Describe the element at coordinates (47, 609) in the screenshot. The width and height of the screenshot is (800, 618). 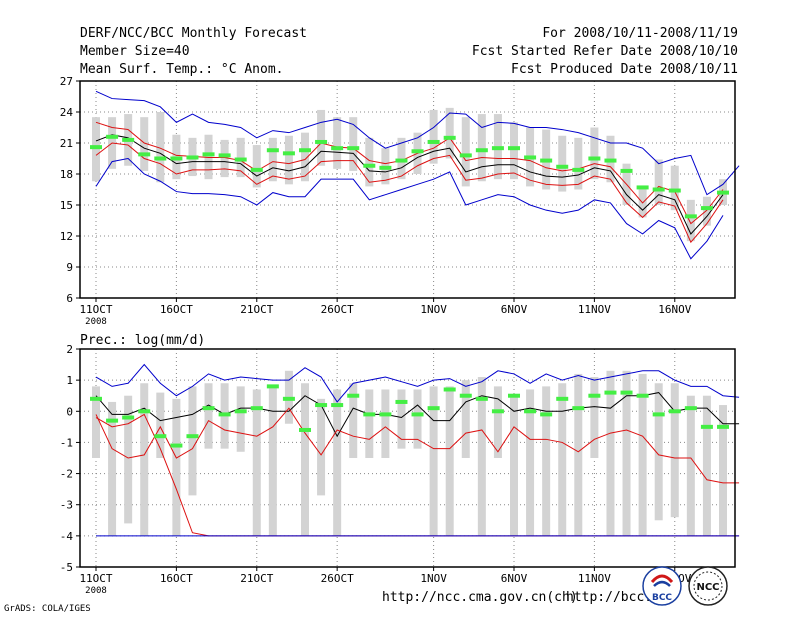
I see `grads-credit: GrADS: COLA/IGES` at that location.